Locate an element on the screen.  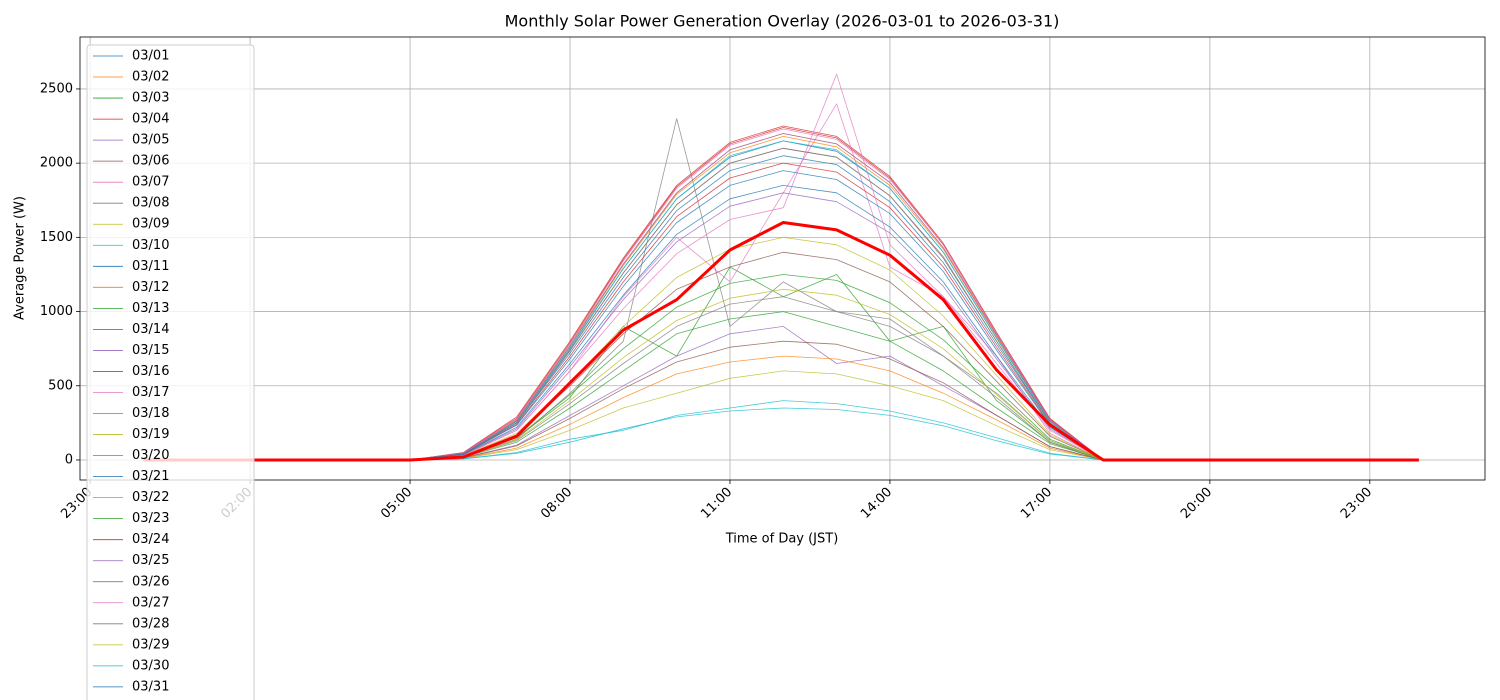
legend-label: 03/22 is located at coordinates (150, 497).